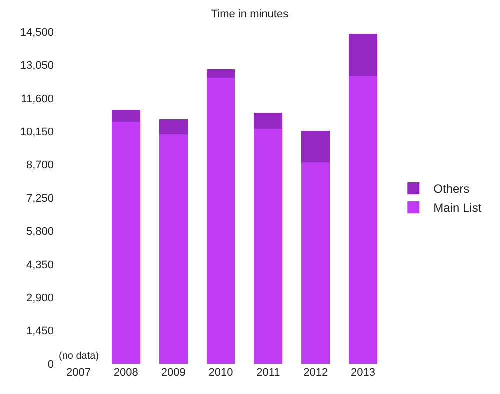  Describe the element at coordinates (126, 373) in the screenshot. I see `x-tick-label: 2008` at that location.